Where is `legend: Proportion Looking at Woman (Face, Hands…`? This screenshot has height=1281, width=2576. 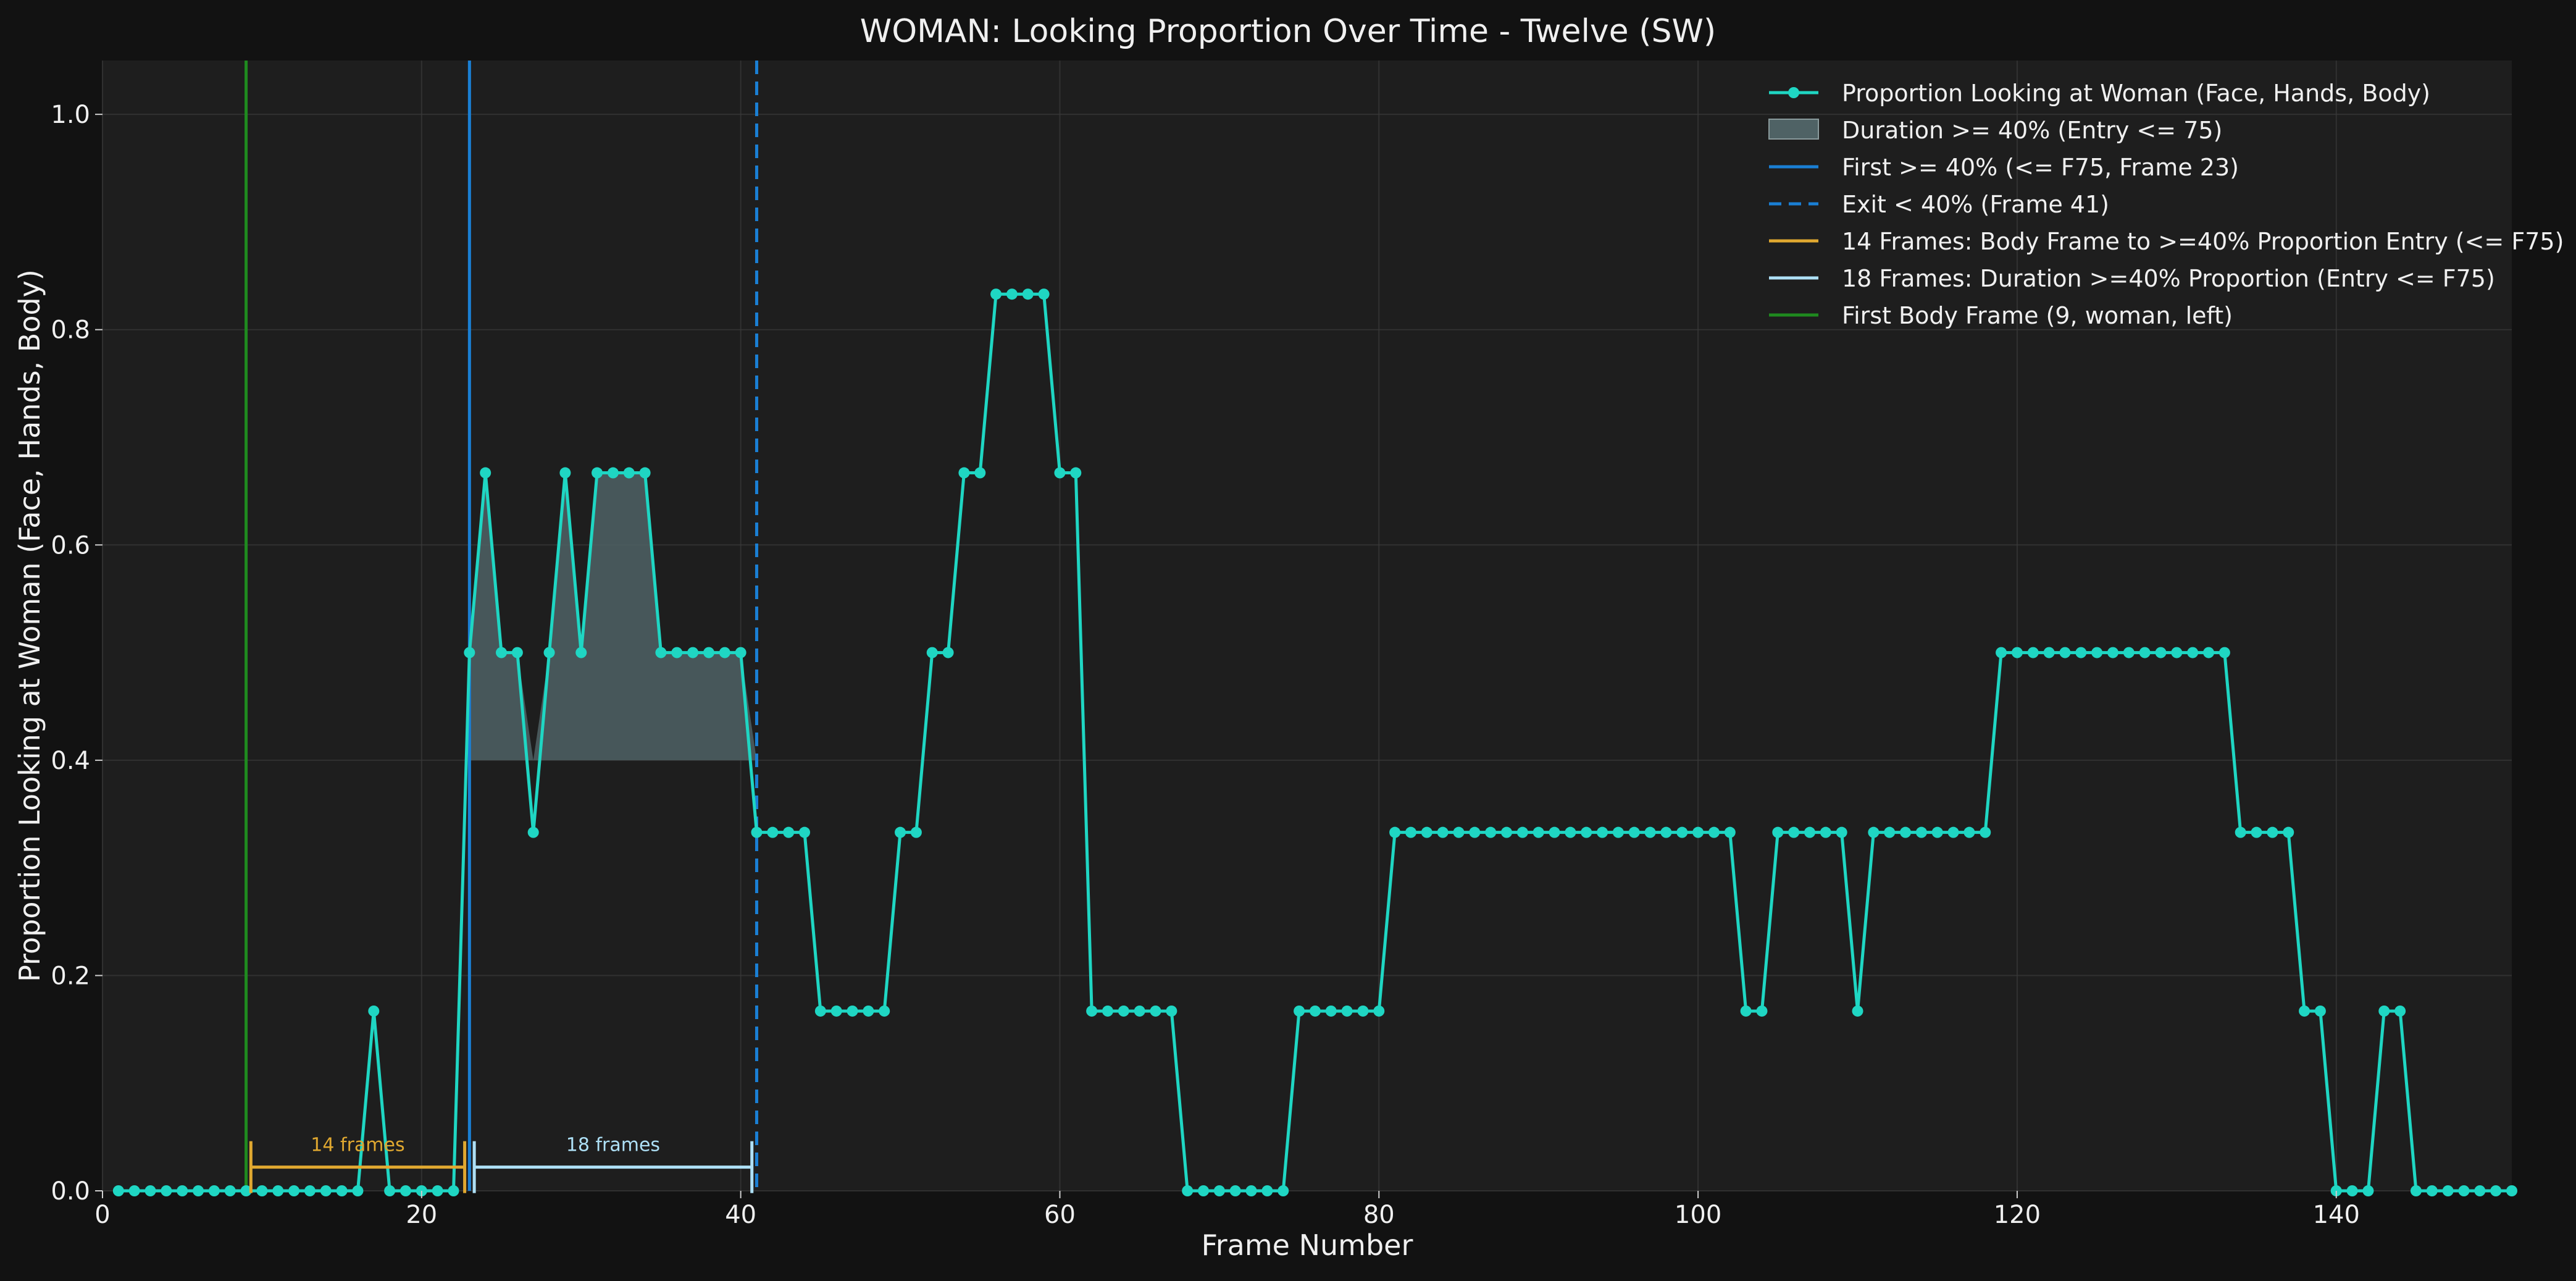
legend: Proportion Looking at Woman (Face, Hands… is located at coordinates (2166, 204).